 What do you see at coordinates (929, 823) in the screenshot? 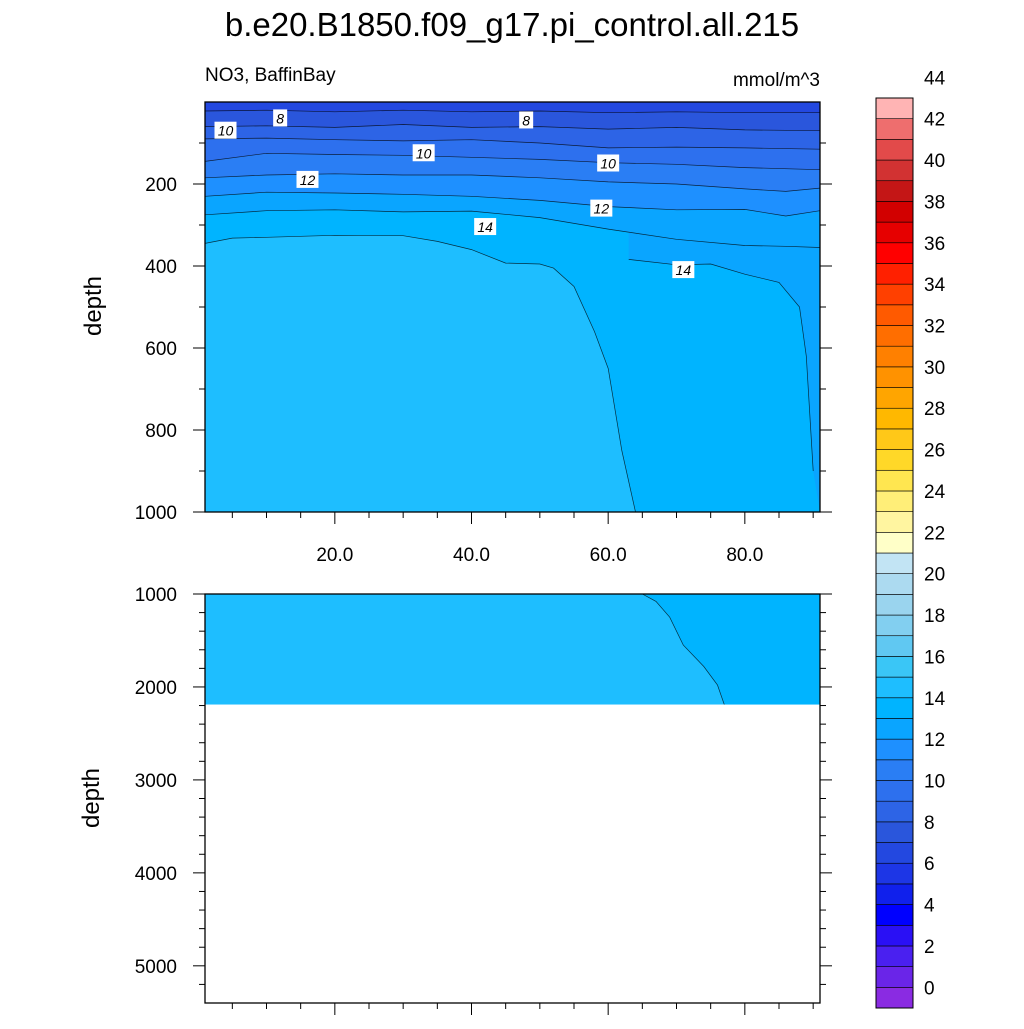
I see `colorbar-label: 8` at bounding box center [929, 823].